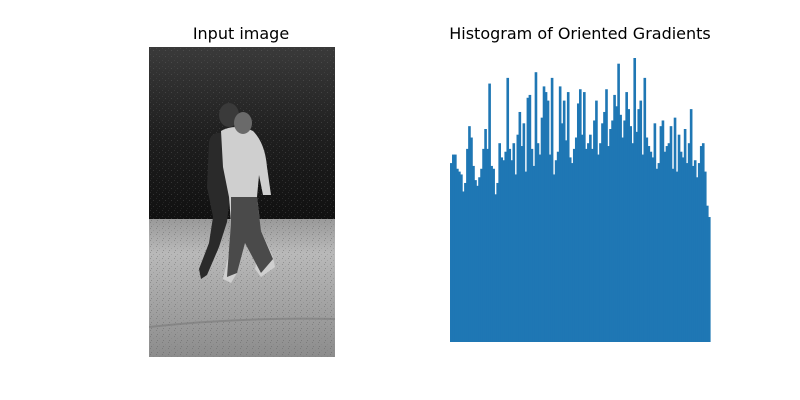 The image size is (800, 400). Describe the element at coordinates (241, 33) in the screenshot. I see `input-image-title: Input image` at that location.